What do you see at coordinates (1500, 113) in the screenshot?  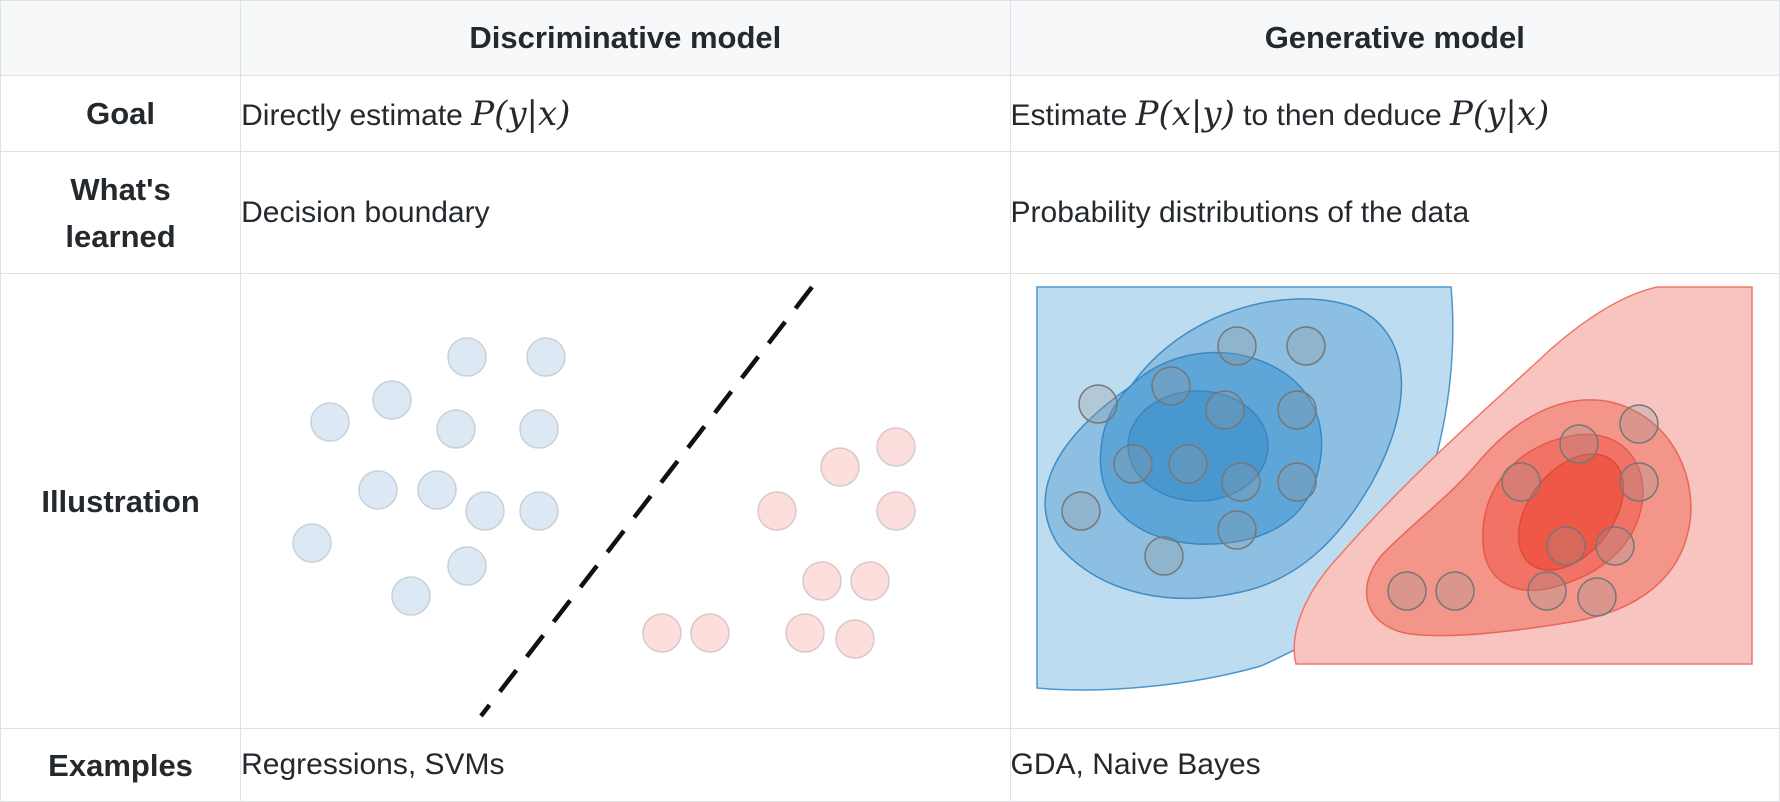 I see `goal-generative-formula-b: P(y|x)` at bounding box center [1500, 113].